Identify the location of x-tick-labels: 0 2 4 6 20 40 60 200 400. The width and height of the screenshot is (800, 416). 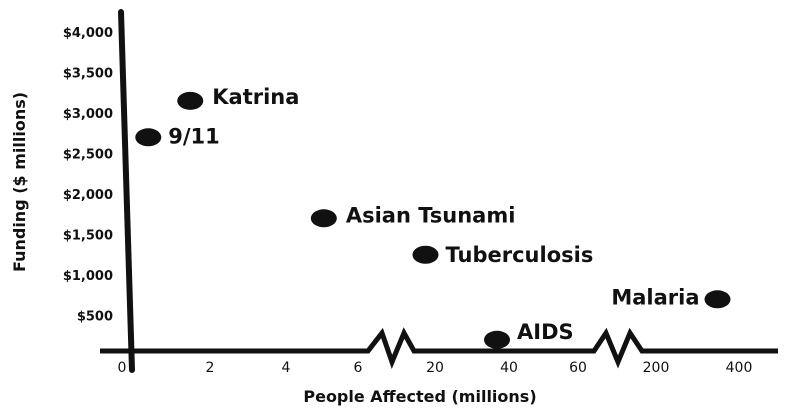
(435, 368).